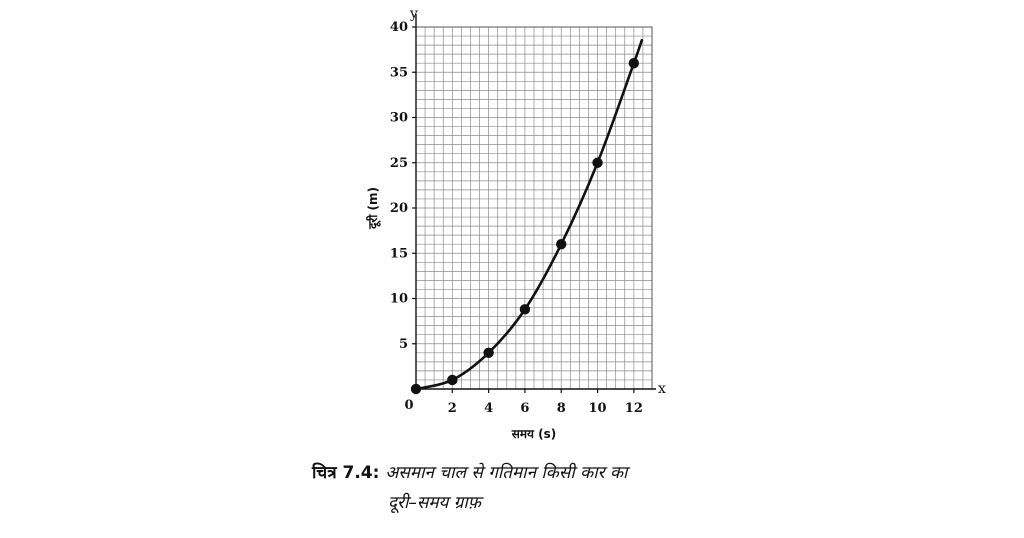  I want to click on x-tick-label: 10, so click(597, 408).